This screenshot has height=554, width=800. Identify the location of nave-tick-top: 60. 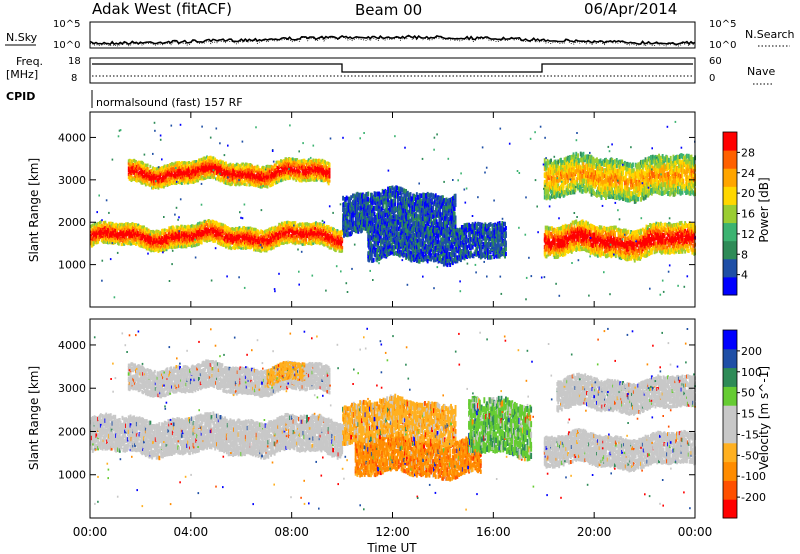
(715, 61).